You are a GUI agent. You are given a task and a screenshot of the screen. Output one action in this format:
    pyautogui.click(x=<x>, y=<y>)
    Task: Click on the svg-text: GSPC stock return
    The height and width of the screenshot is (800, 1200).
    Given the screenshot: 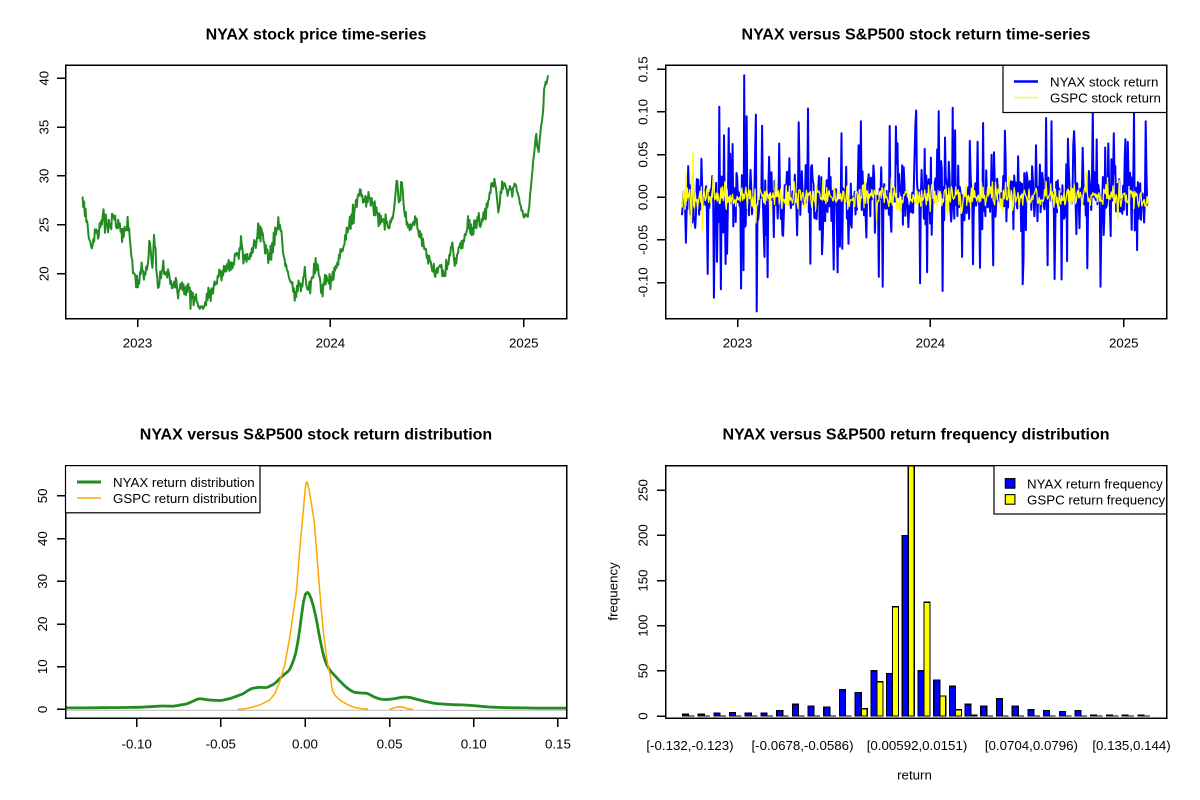 What is the action you would take?
    pyautogui.click(x=1105, y=97)
    